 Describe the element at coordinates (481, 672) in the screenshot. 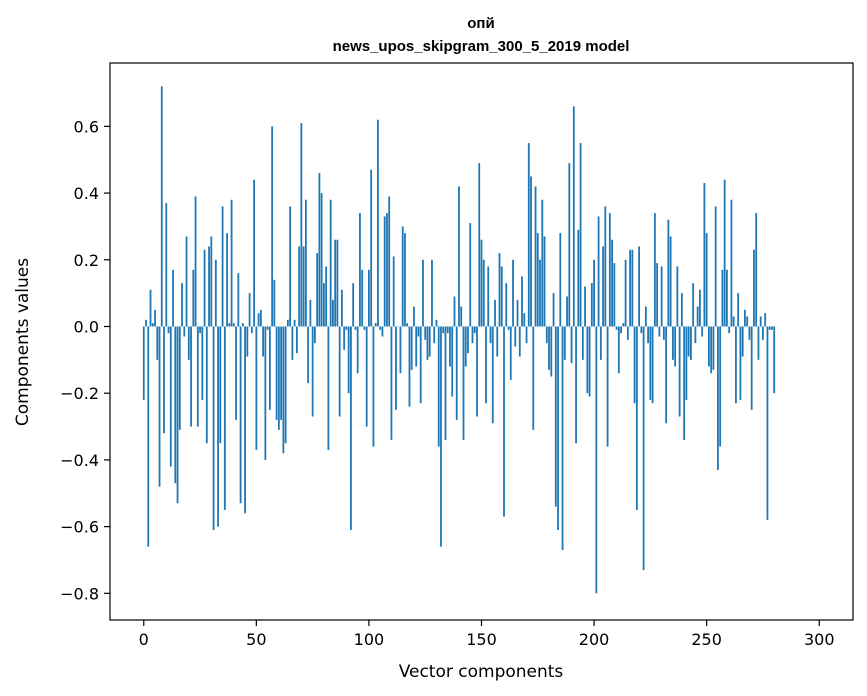

I see `x-axis-label: Vector components` at that location.